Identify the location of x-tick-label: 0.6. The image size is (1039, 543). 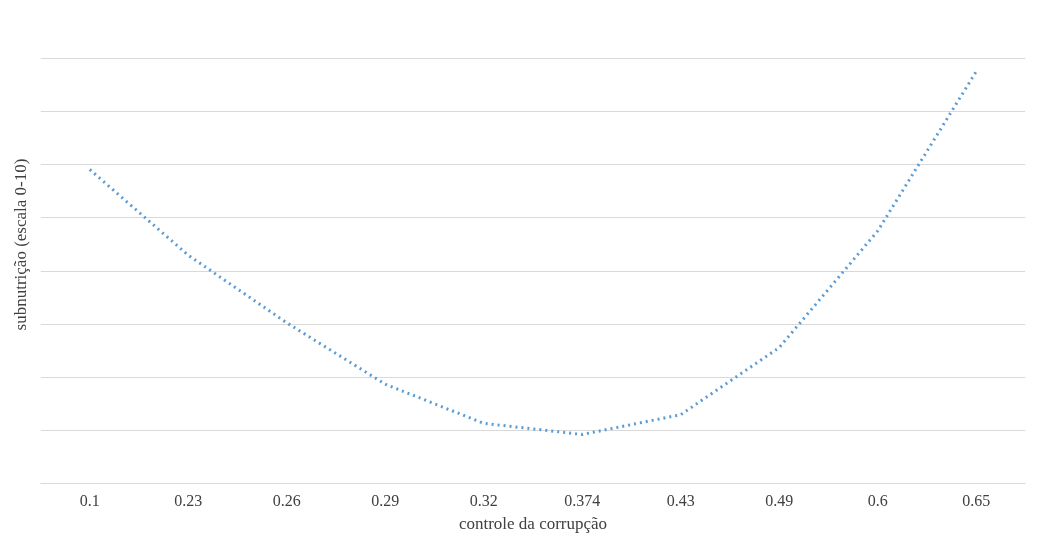
(877, 500).